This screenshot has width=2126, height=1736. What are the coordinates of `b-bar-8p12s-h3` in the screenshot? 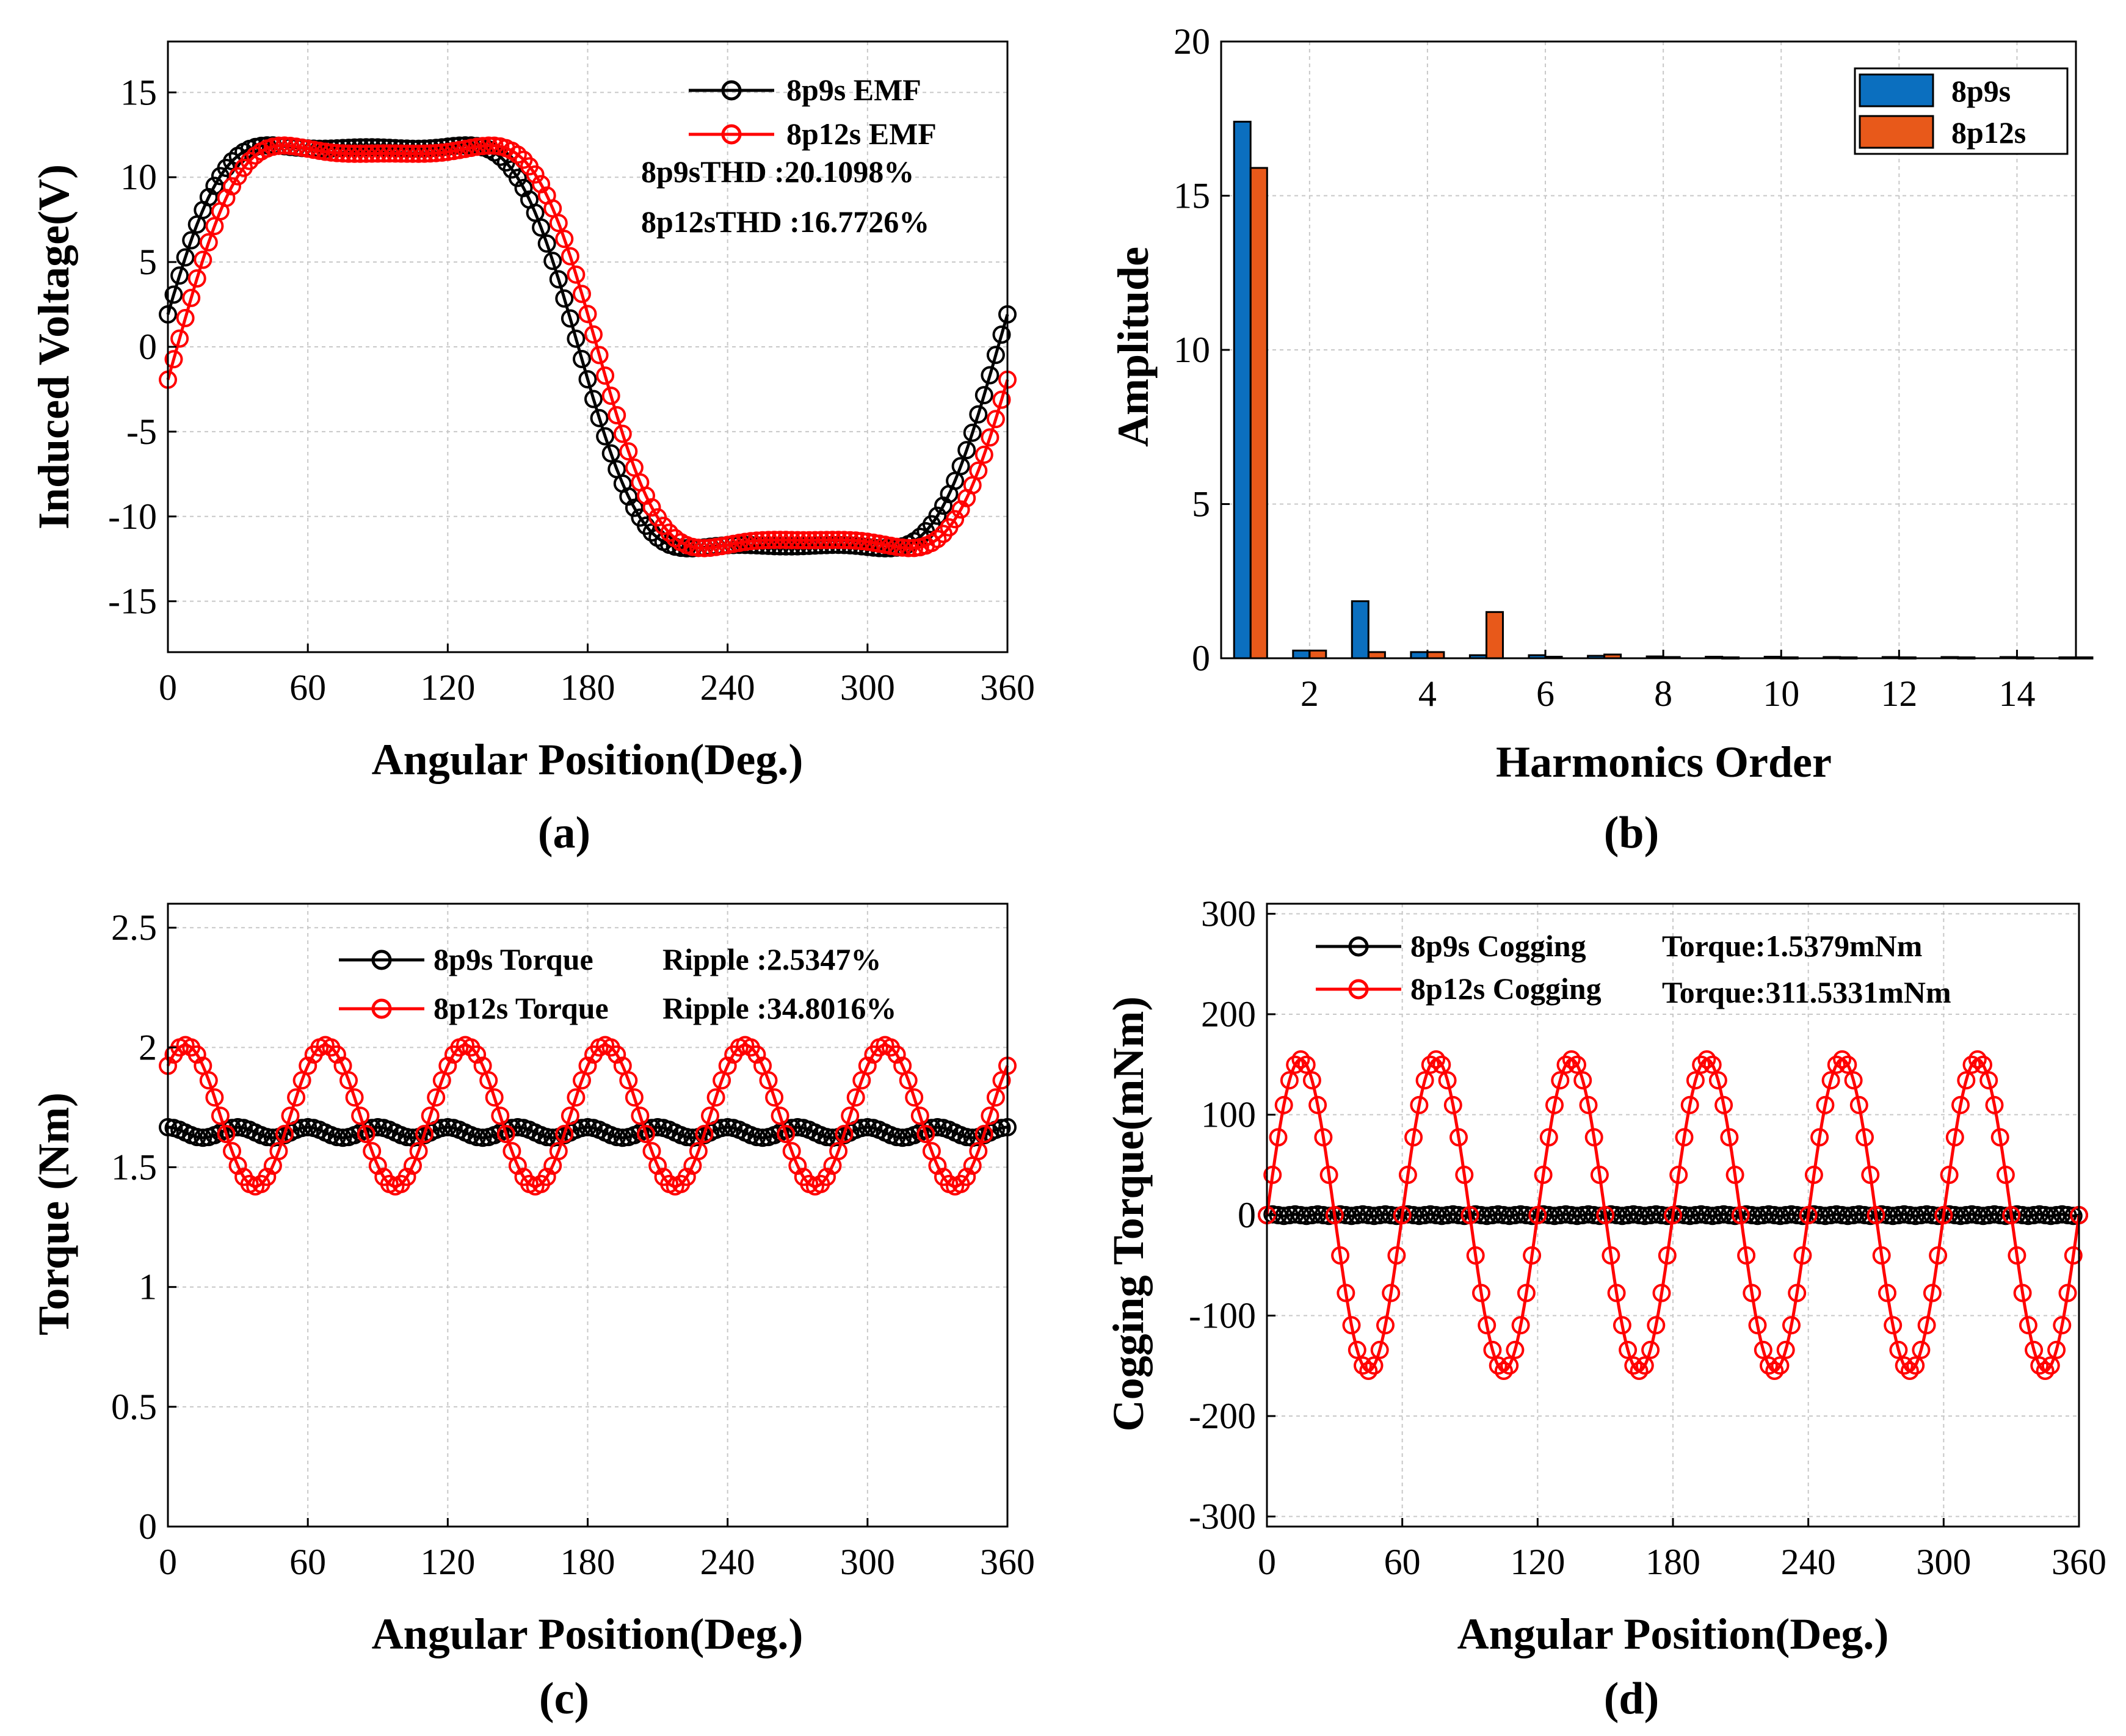 It's located at (1376, 655).